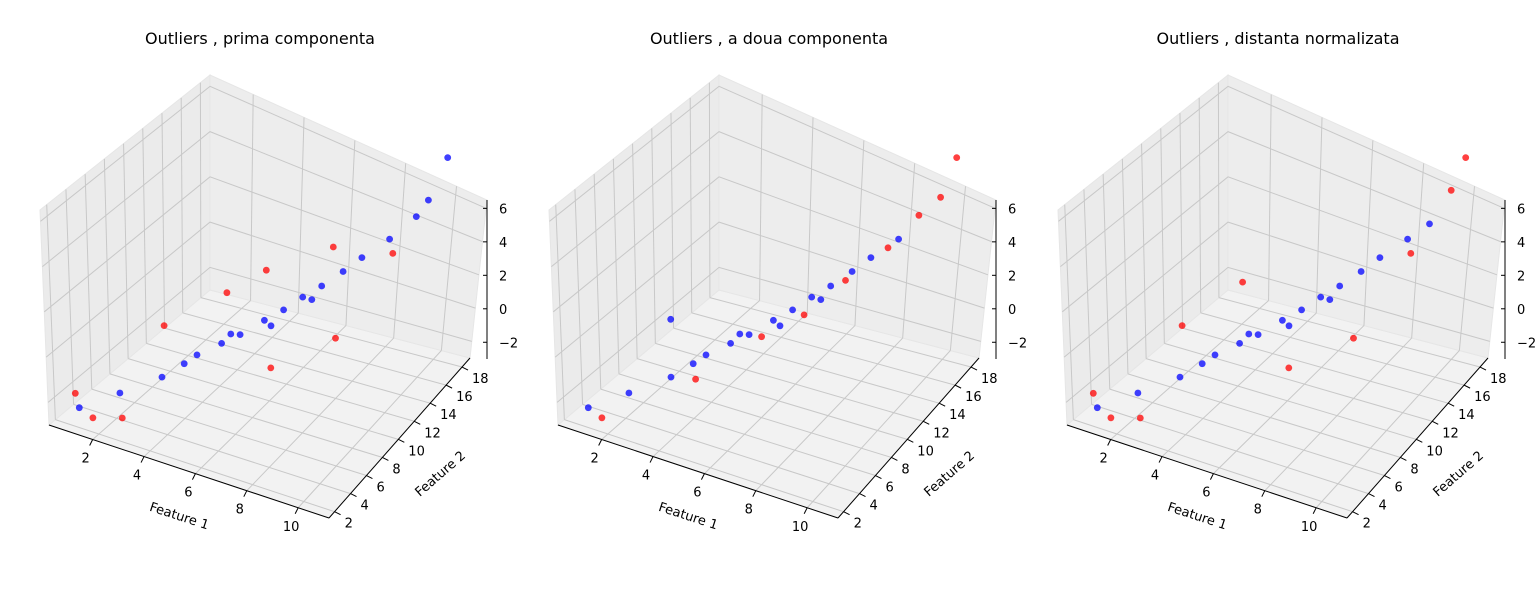 The width and height of the screenshot is (1539, 600). What do you see at coordinates (1434, 451) in the screenshot?
I see `y-tick-label: 10` at bounding box center [1434, 451].